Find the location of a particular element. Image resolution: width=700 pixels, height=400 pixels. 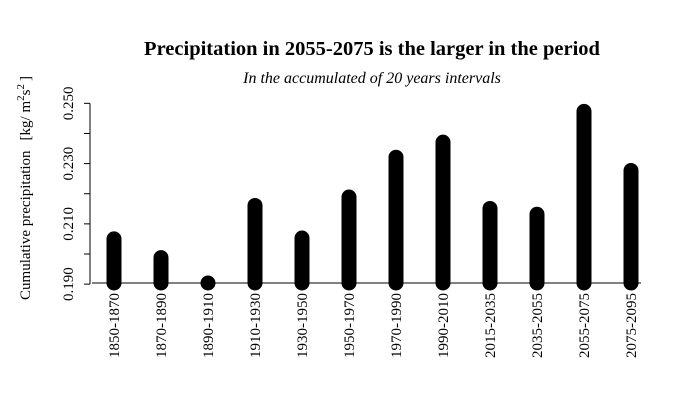

x-tick-label: 1890-1910 is located at coordinates (209, 325).